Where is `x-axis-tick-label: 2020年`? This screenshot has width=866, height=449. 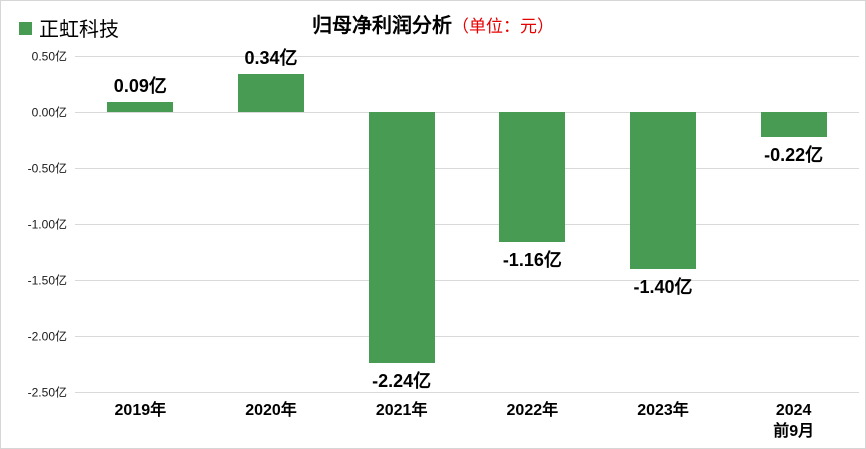 x-axis-tick-label: 2020年 is located at coordinates (271, 410).